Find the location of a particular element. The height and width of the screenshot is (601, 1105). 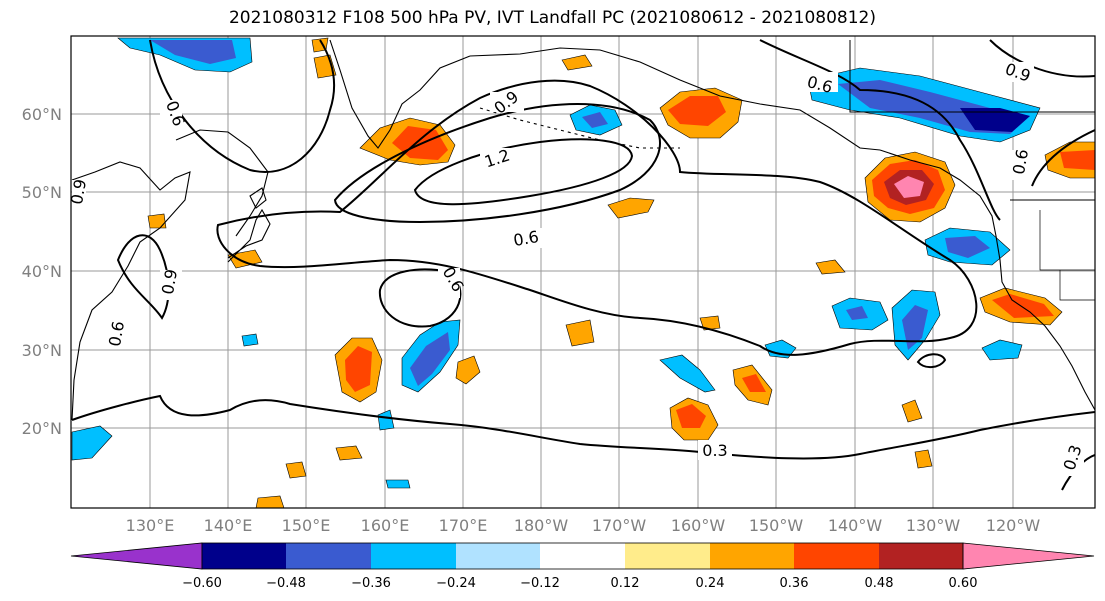

contour-0-6-far is located at coordinates (1063, 158).